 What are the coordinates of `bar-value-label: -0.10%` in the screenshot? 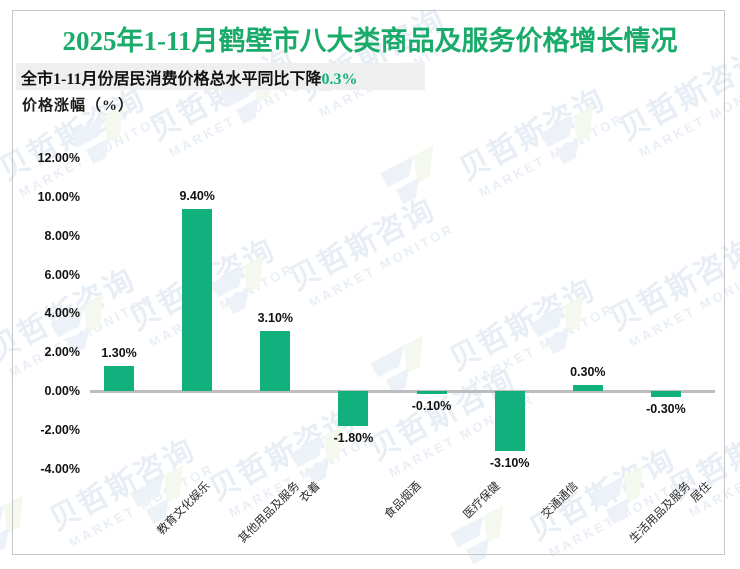 It's located at (431, 406).